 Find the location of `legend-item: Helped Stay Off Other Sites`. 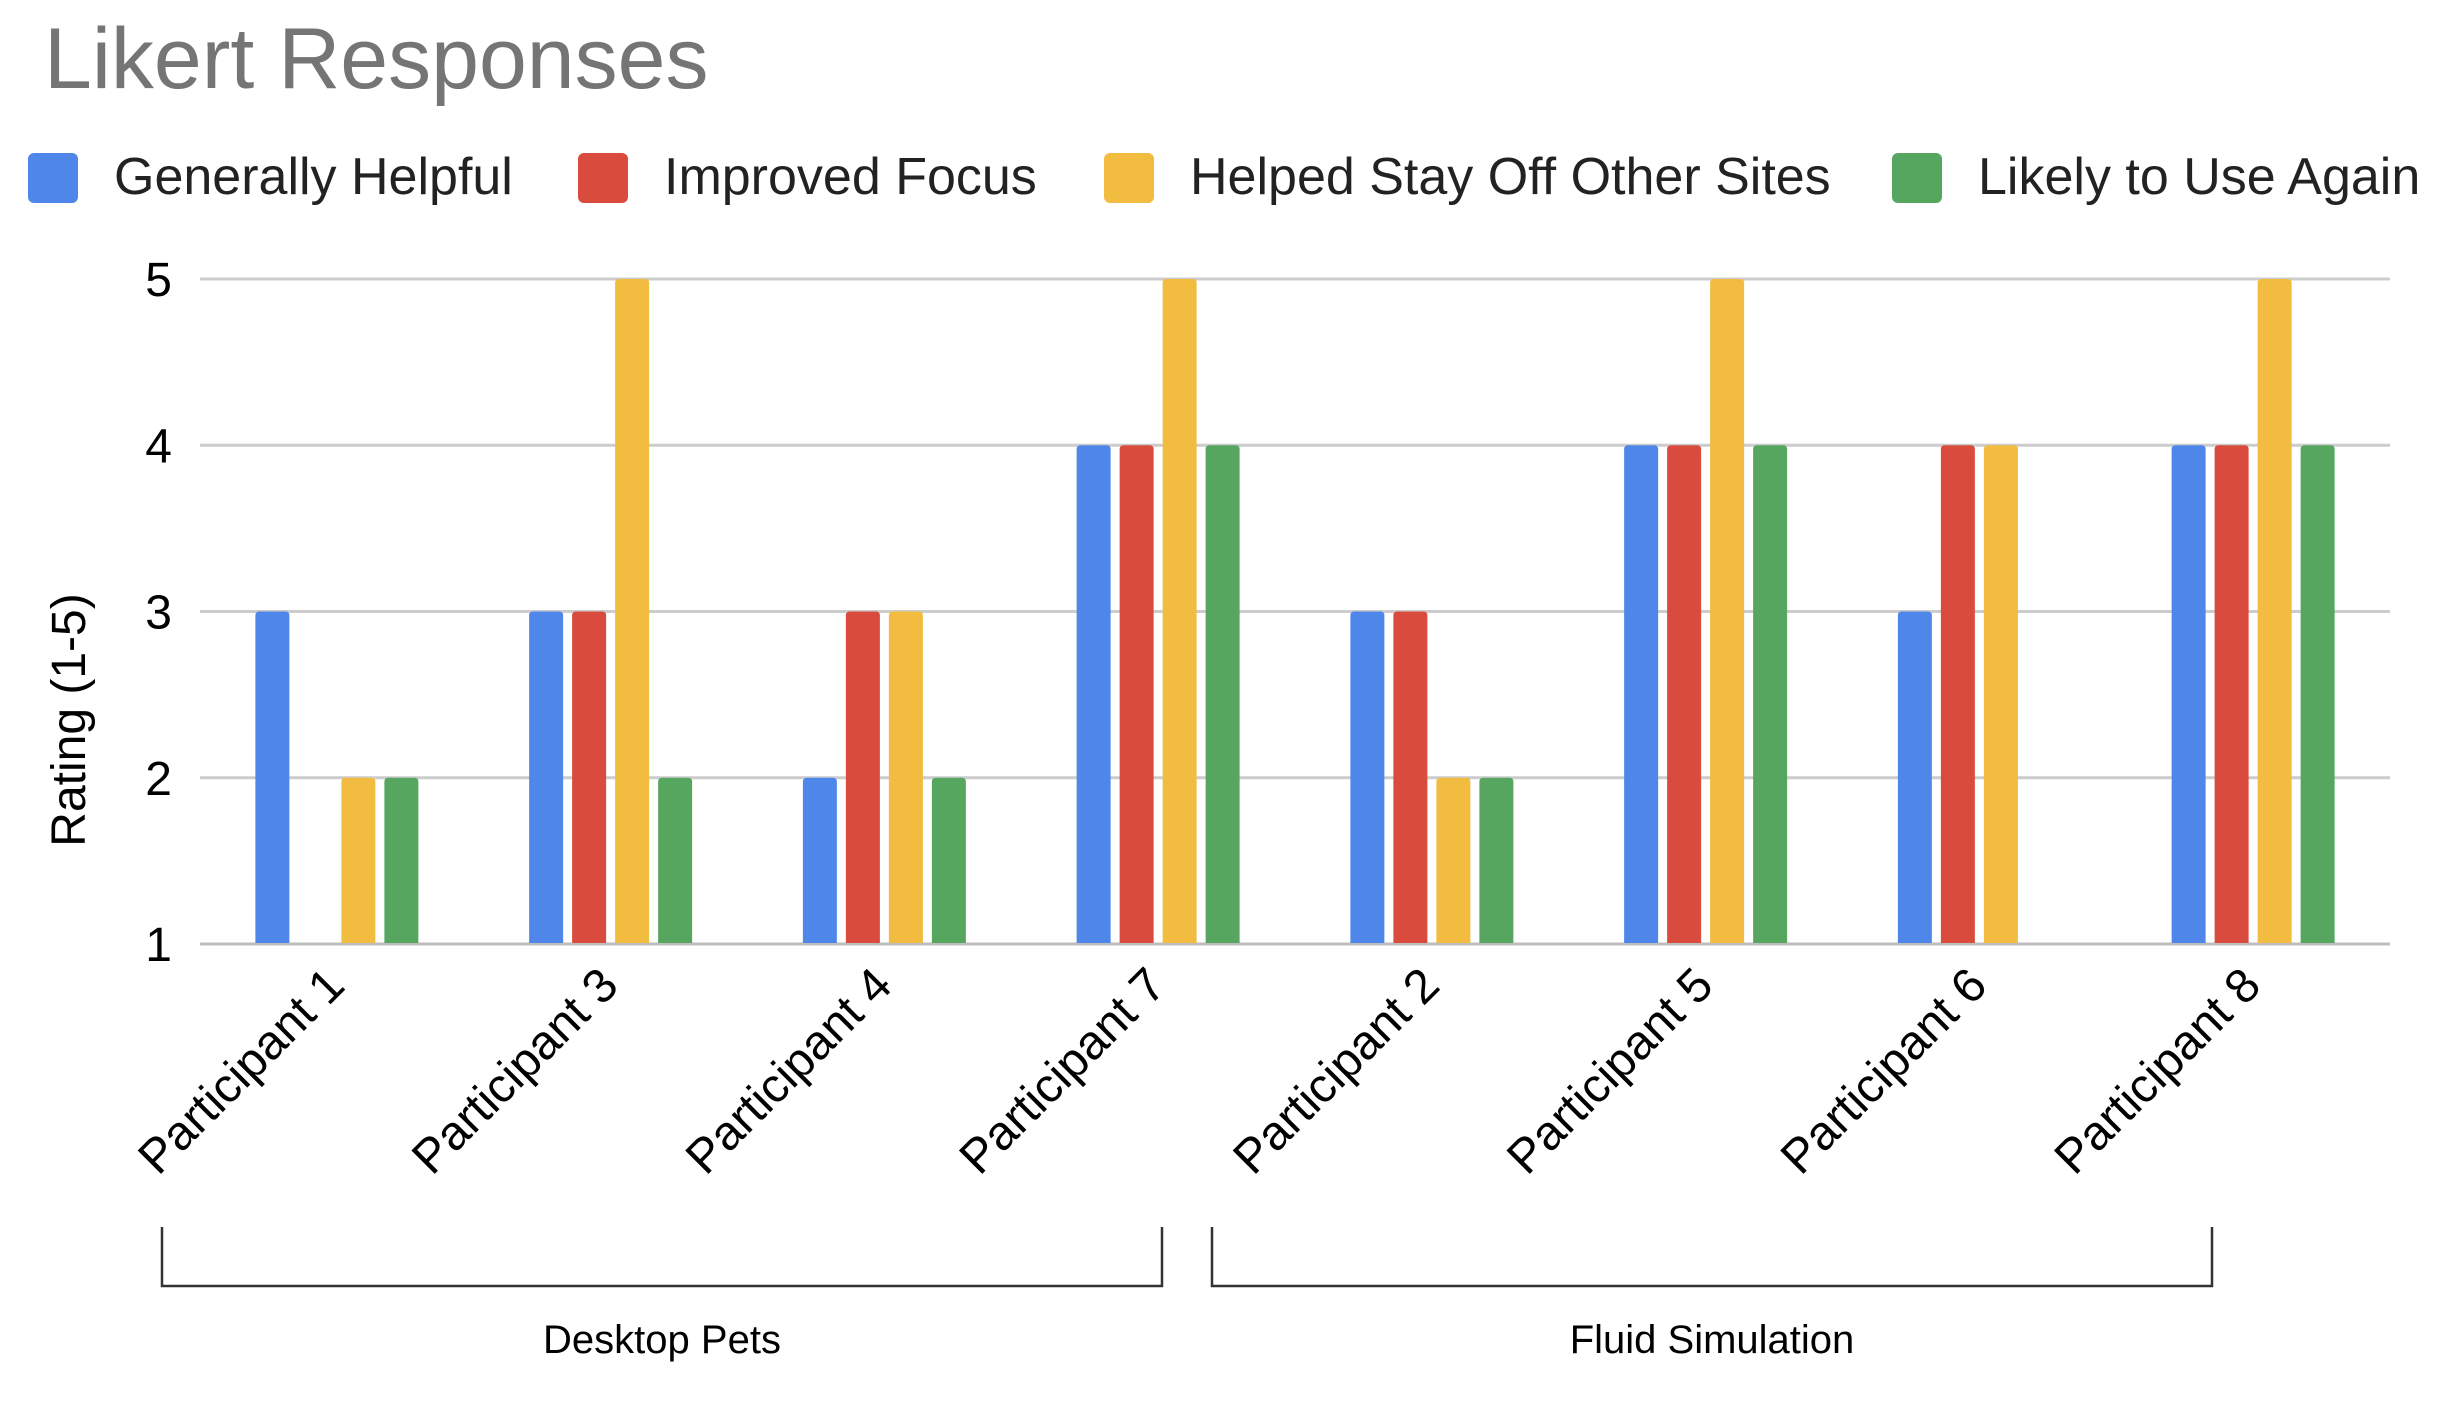

legend-item: Helped Stay Off Other Sites is located at coordinates (1467, 177).